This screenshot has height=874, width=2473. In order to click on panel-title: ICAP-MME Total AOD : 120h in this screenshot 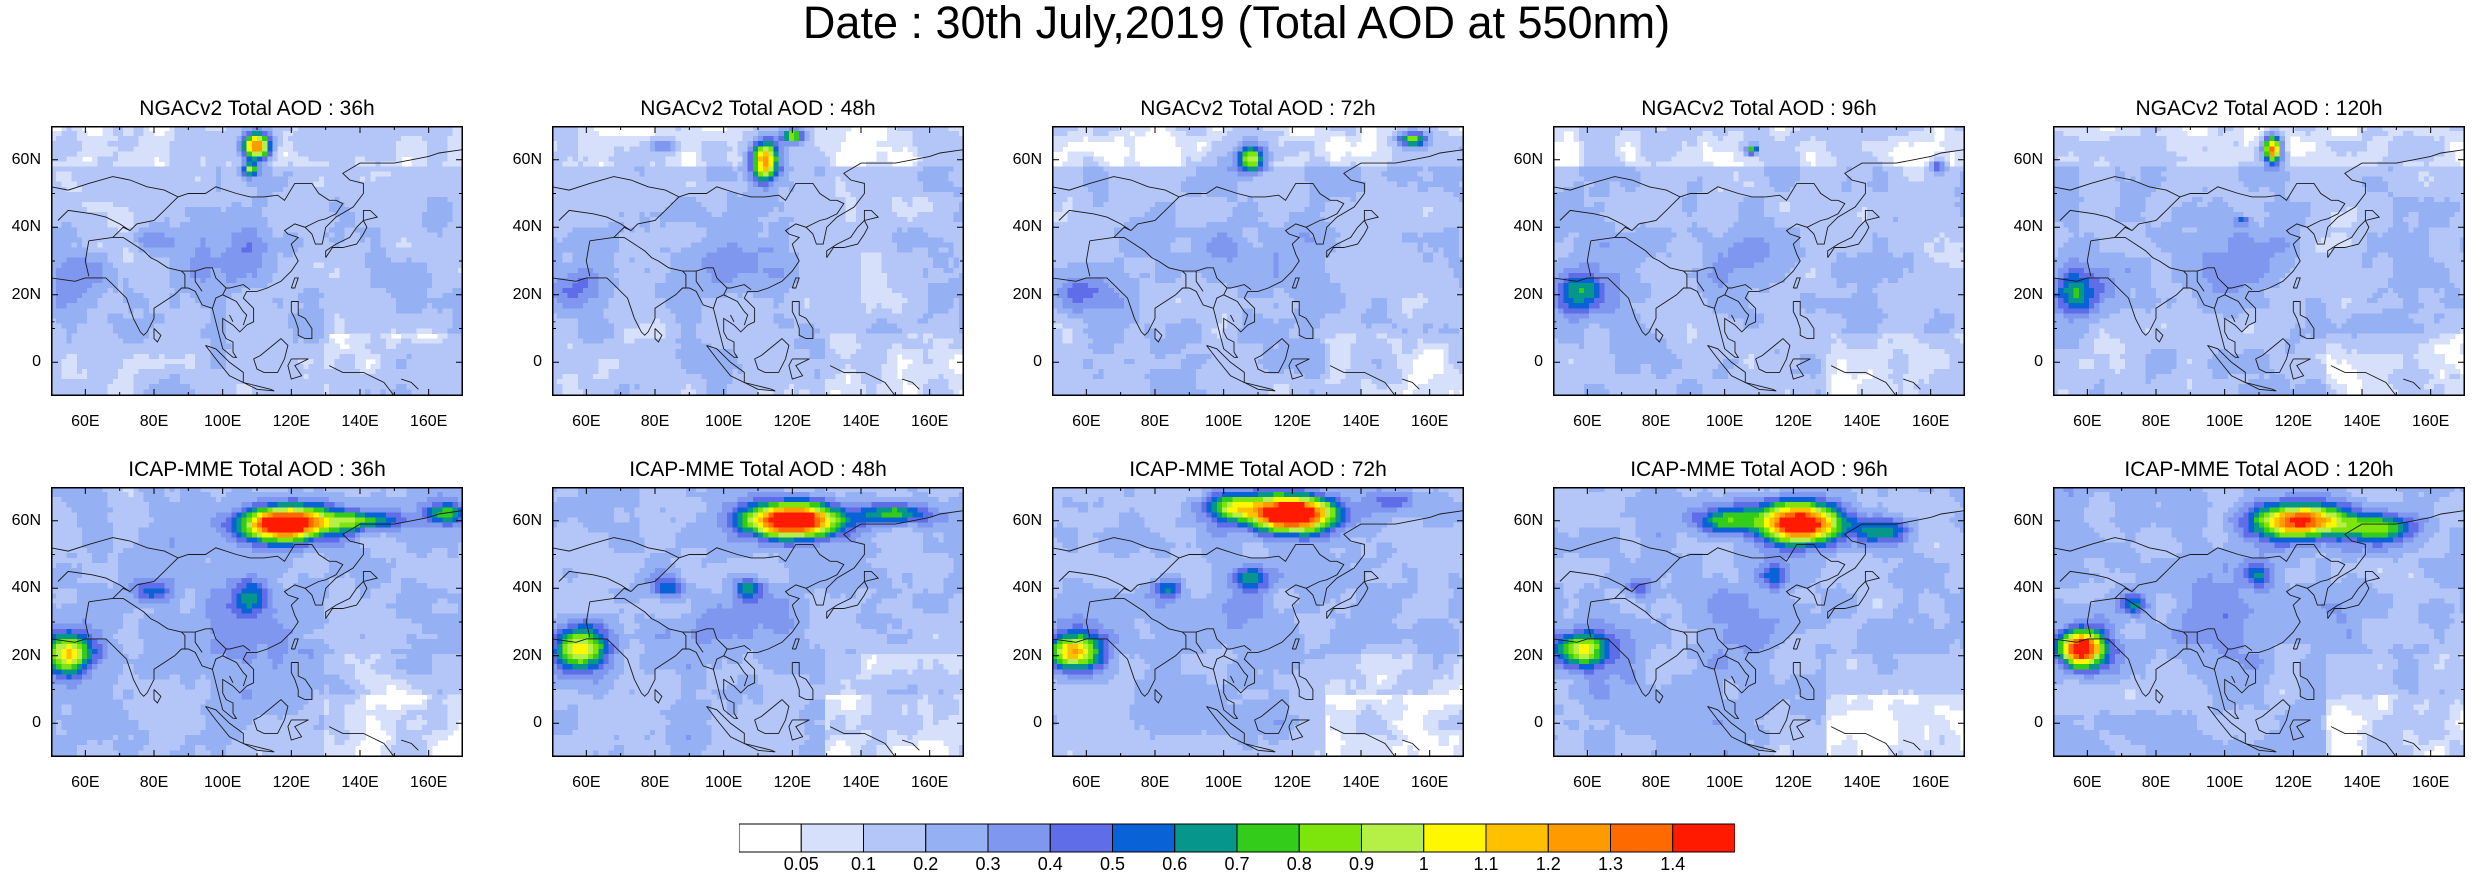, I will do `click(2259, 470)`.